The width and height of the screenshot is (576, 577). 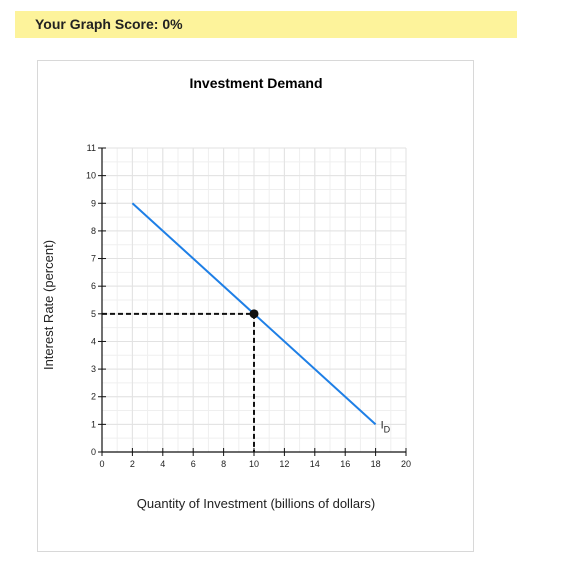 I want to click on x-ticks: 0 2 4 6 8 10 12 14 16 18 20, so click(x=255, y=458).